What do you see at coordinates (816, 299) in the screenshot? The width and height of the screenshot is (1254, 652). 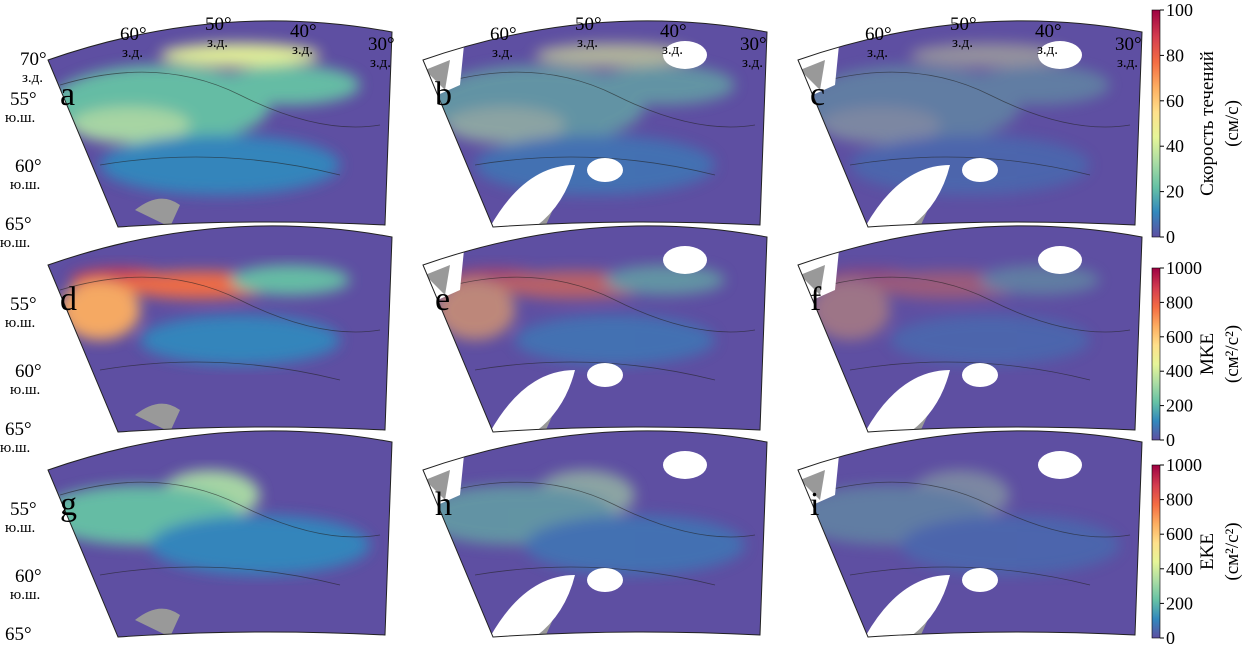 I see `panel-letter: f` at bounding box center [816, 299].